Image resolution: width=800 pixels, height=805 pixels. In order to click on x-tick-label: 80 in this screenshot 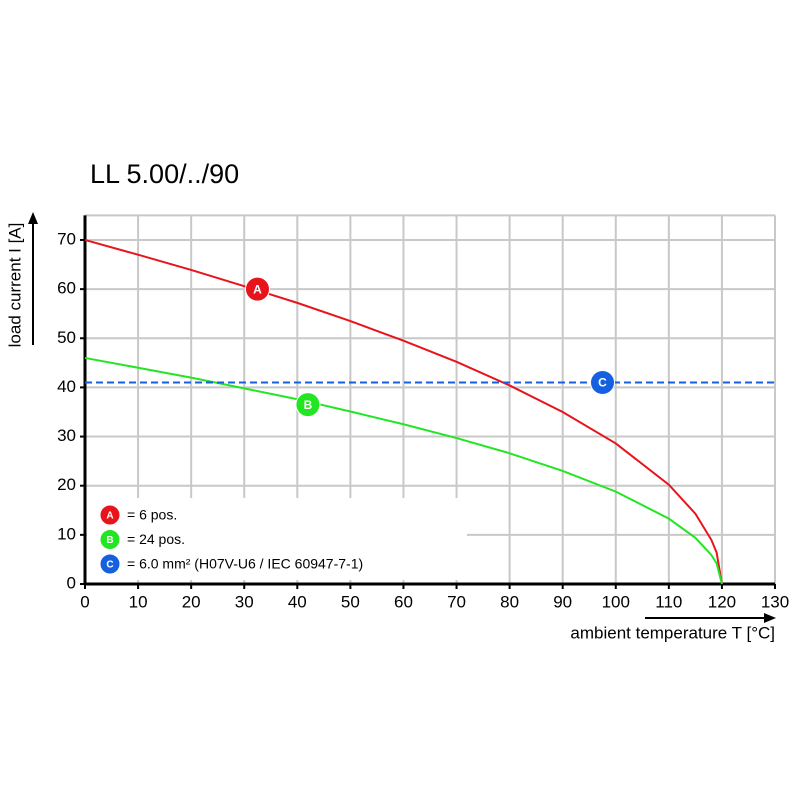, I will do `click(509, 601)`.